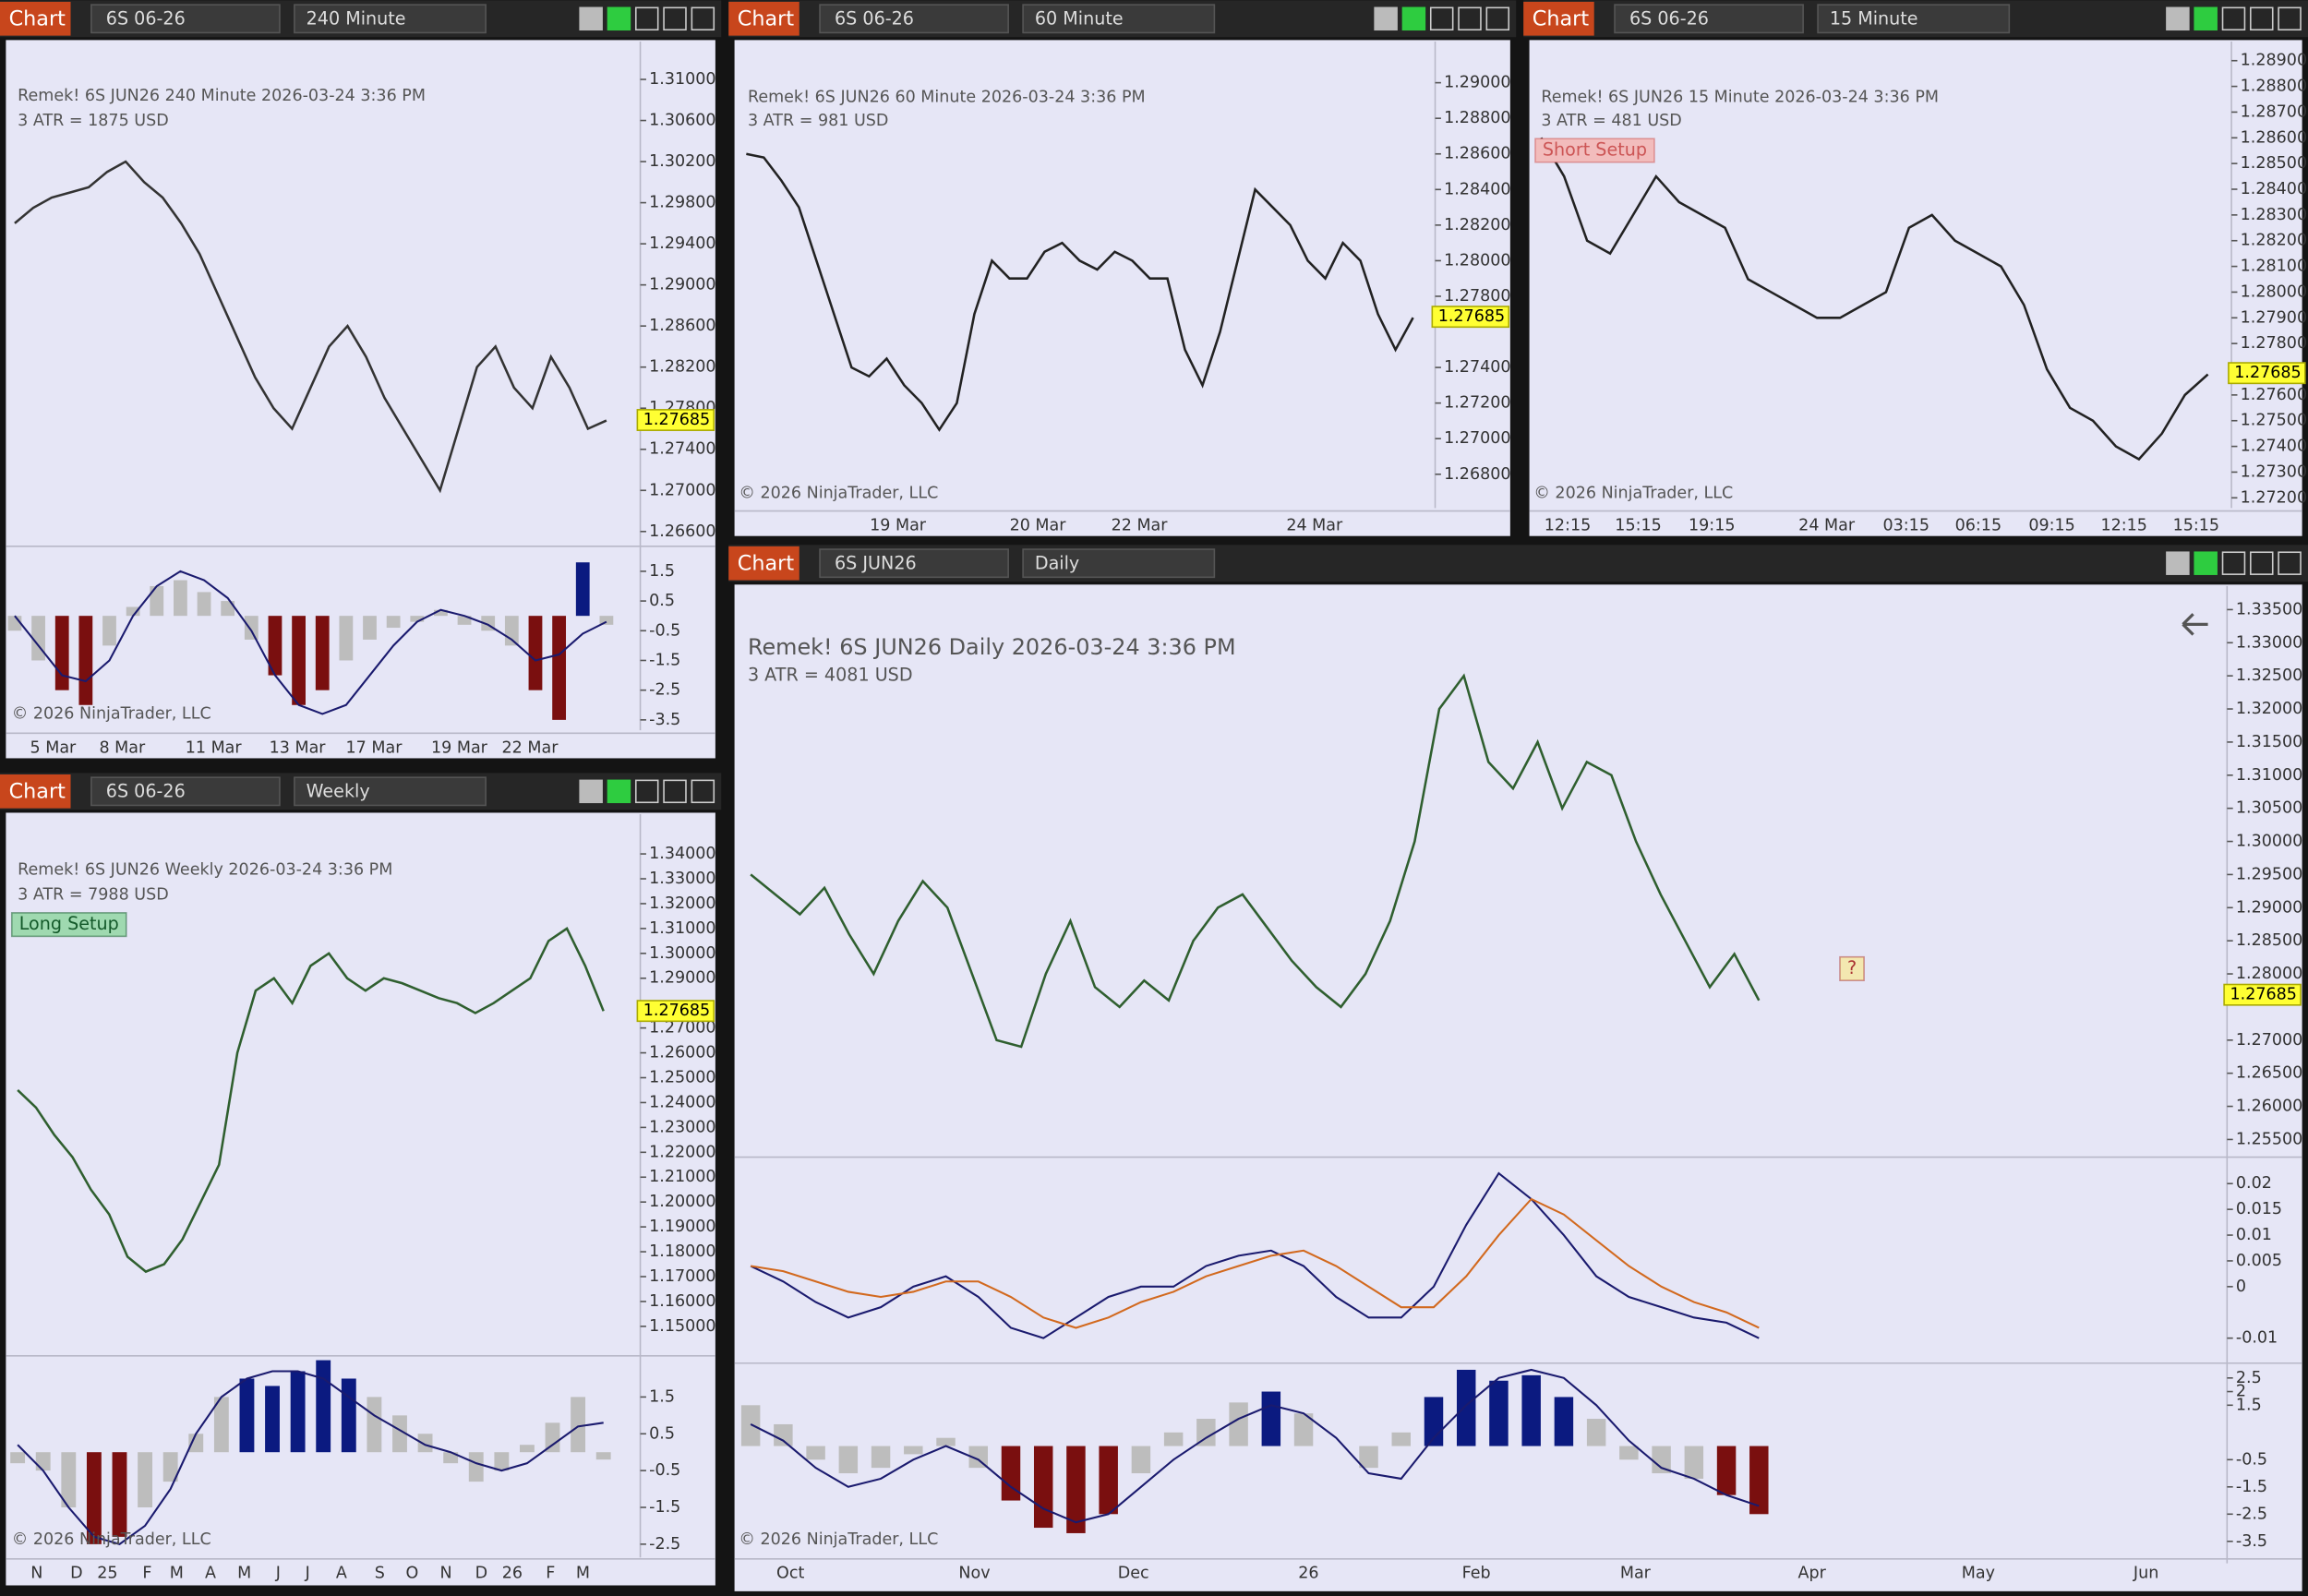 This screenshot has height=1596, width=2308. I want to click on price-tick-label: 1.17000, so click(682, 1276).